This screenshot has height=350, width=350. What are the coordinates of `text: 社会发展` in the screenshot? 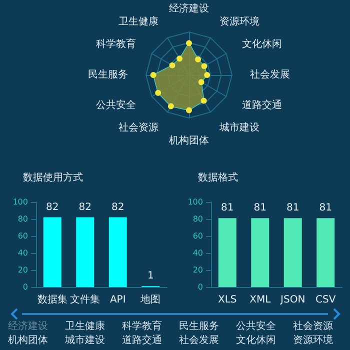 It's located at (199, 340).